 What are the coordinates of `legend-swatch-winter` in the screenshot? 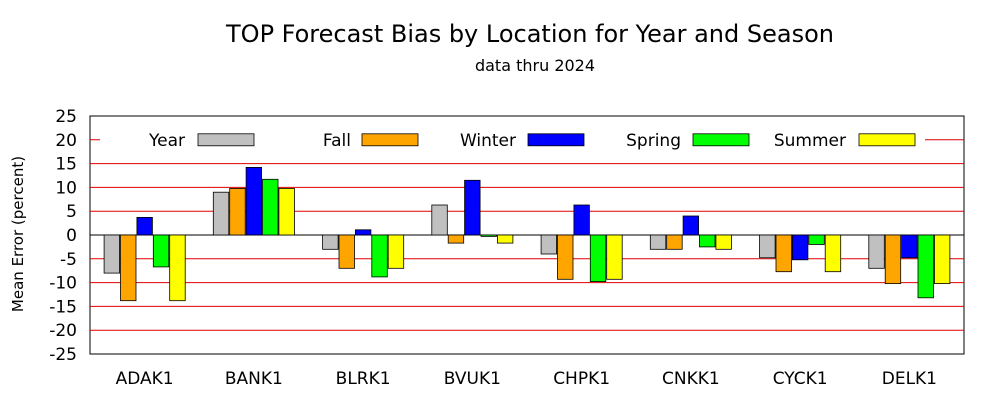 It's located at (556, 140).